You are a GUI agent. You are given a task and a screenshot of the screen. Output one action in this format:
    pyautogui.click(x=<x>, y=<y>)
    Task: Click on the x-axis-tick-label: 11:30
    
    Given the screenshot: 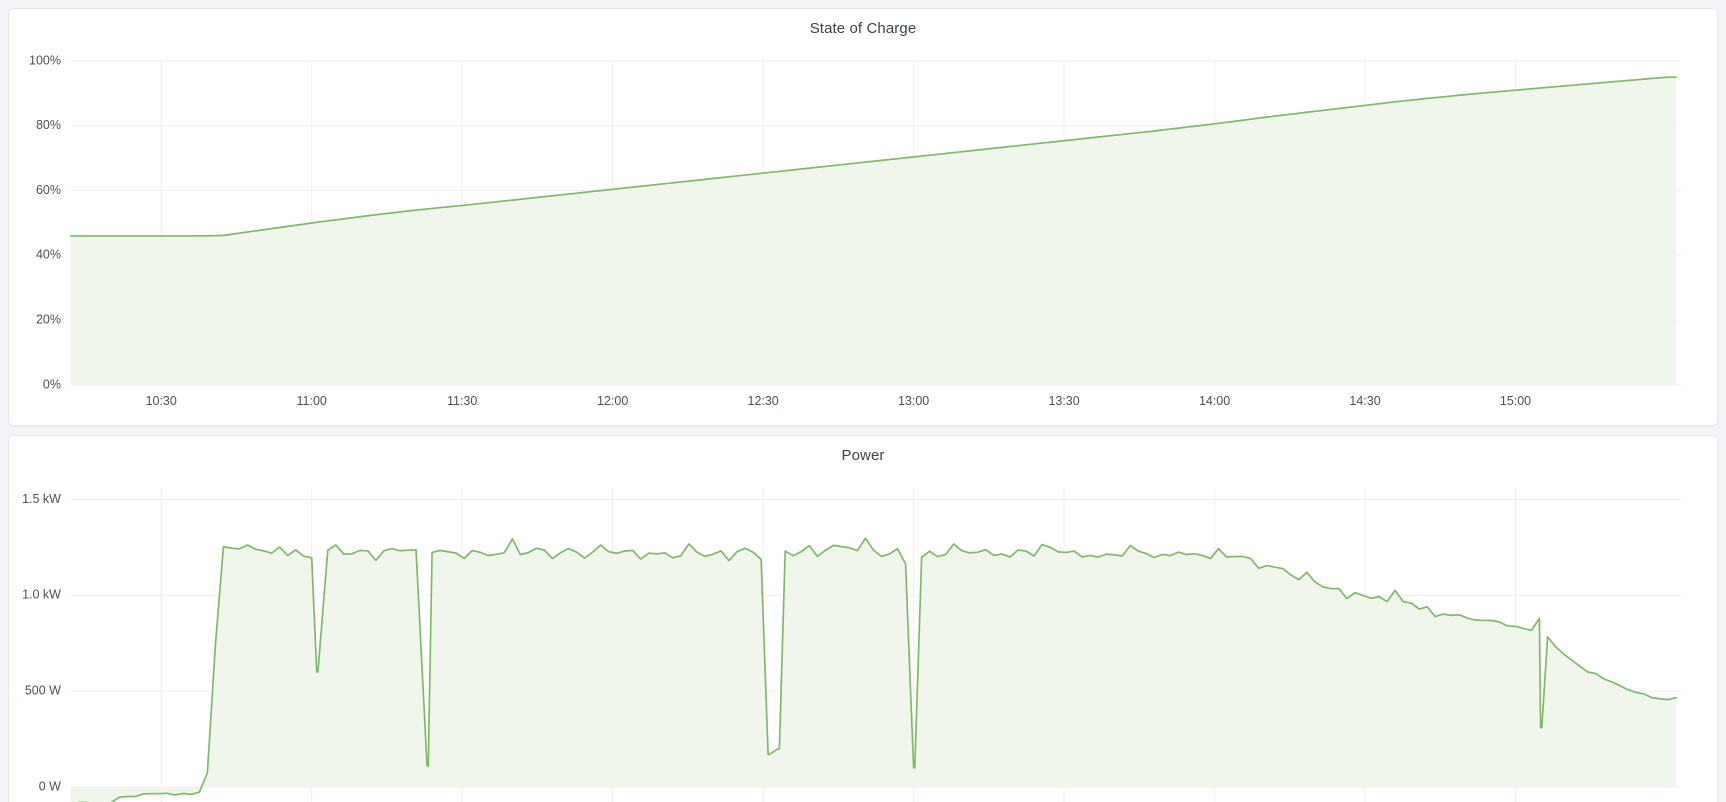 What is the action you would take?
    pyautogui.click(x=462, y=401)
    